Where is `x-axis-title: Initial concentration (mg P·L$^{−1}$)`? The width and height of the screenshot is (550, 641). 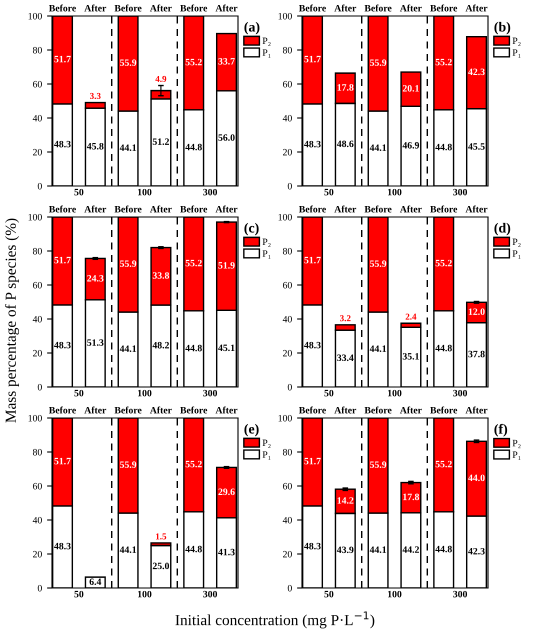
x-axis-title: Initial concentration (mg P·L$^{−1}$) is located at coordinates (274, 619).